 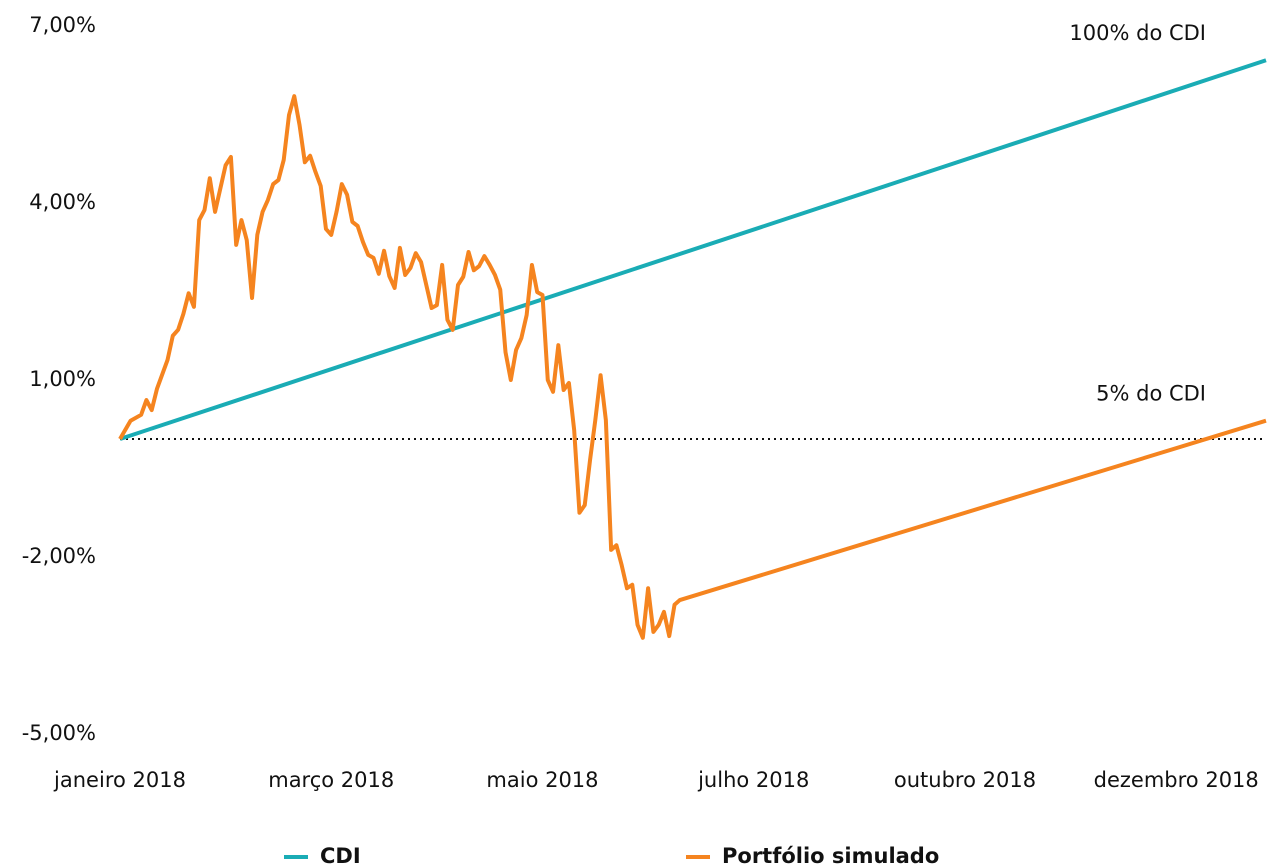 What do you see at coordinates (965, 780) in the screenshot?
I see `x-tick-label: outubro 2018` at bounding box center [965, 780].